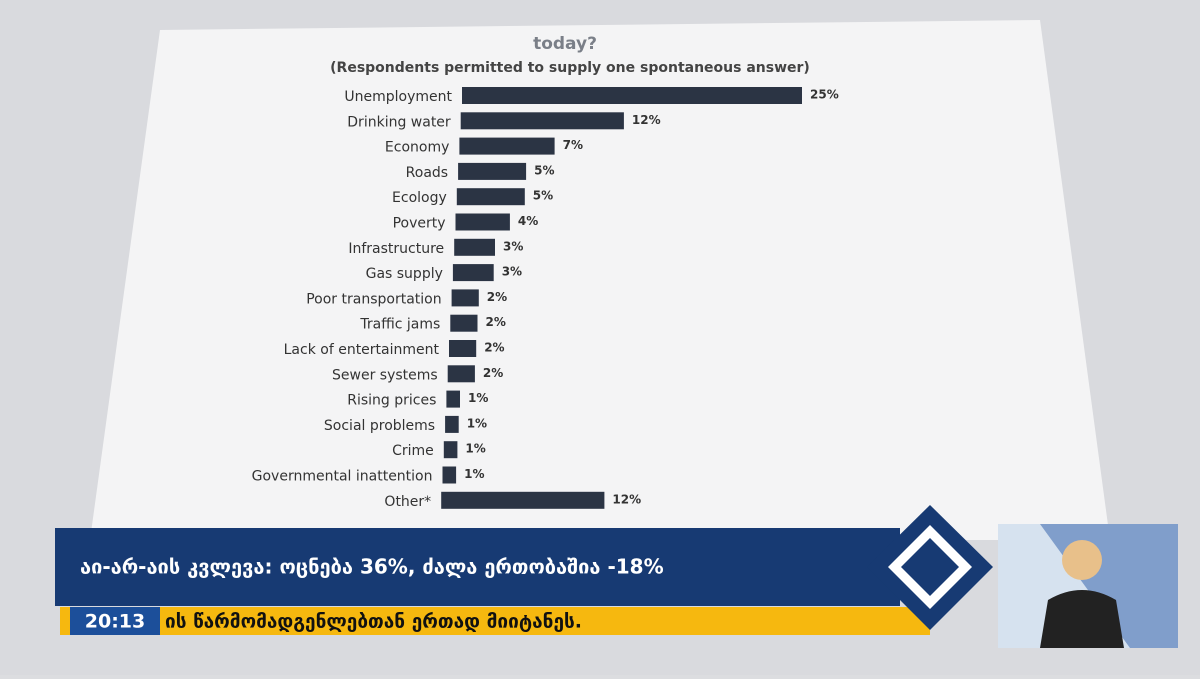 The image size is (1200, 679). What do you see at coordinates (379, 426) in the screenshot?
I see `category-label: Social problems` at bounding box center [379, 426].